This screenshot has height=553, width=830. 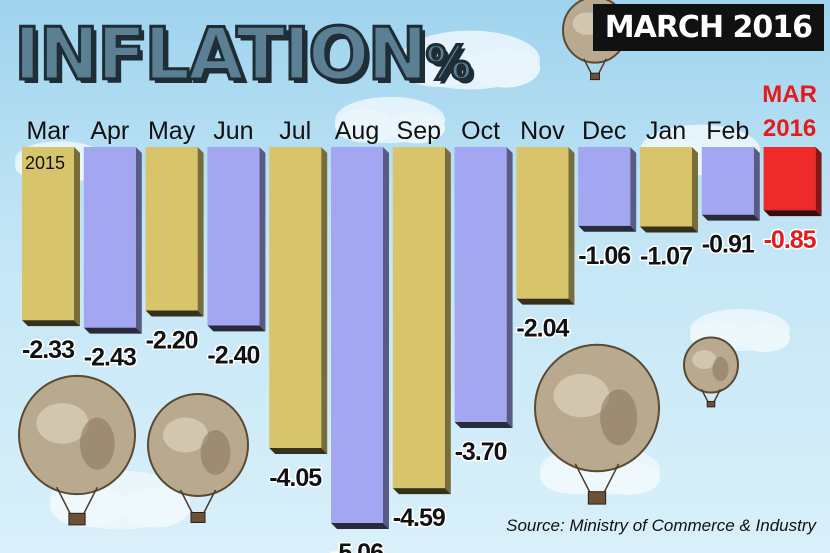 I want to click on value-label: -3.70, so click(x=481, y=452).